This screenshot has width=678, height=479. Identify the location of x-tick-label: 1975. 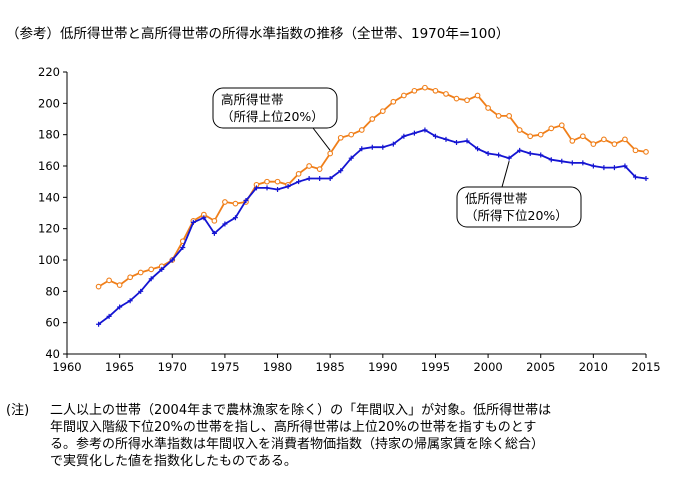
(224, 367).